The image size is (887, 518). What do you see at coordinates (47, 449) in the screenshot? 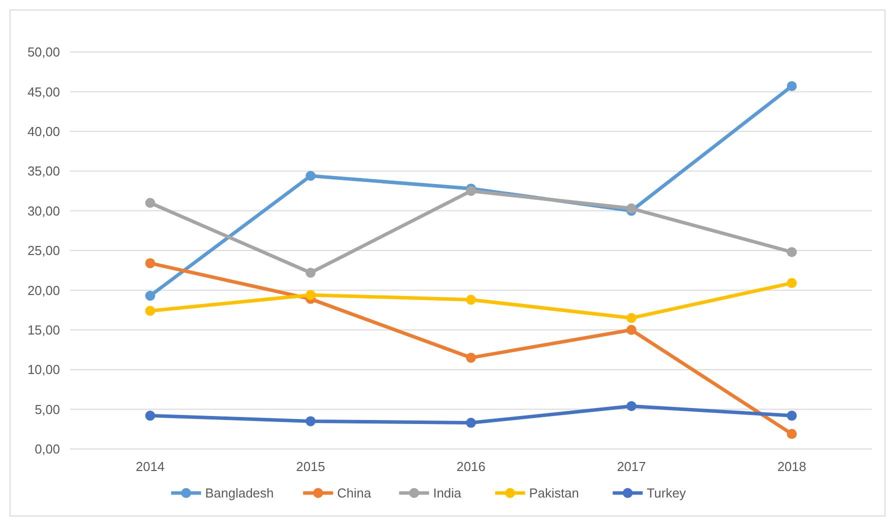
I see `y-tick-label: 0,00` at bounding box center [47, 449].